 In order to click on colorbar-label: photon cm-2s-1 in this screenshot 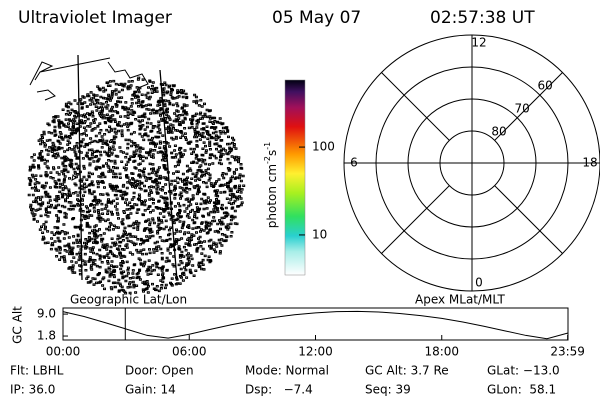, I will do `click(271, 185)`.